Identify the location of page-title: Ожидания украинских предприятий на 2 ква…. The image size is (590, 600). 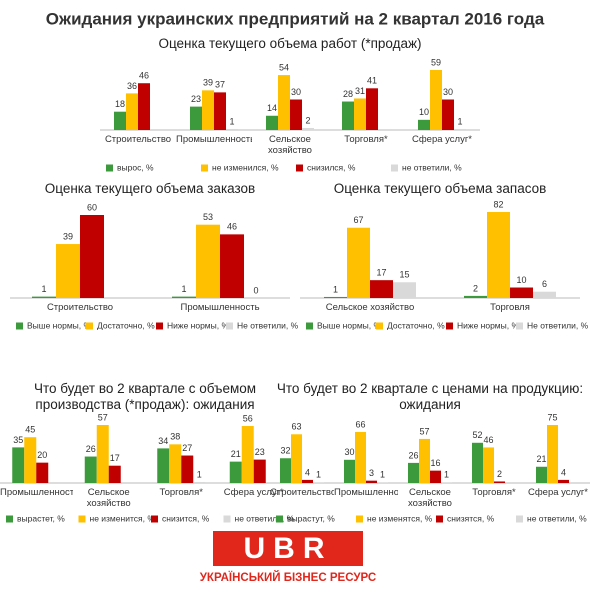
(295, 18).